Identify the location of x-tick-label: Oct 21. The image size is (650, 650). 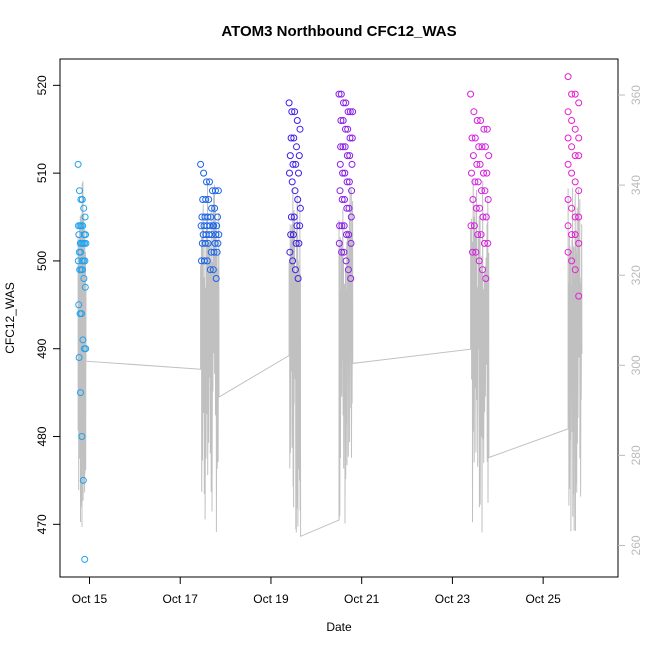
(362, 599).